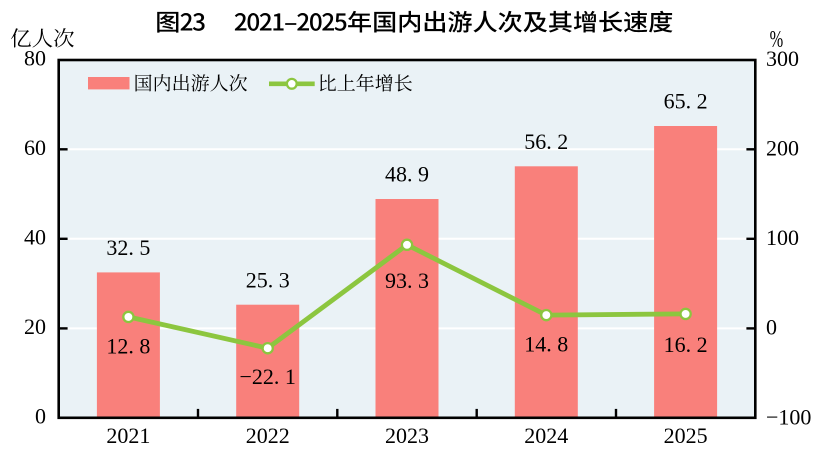 The height and width of the screenshot is (459, 820). What do you see at coordinates (128, 247) in the screenshot?
I see `svg-text: 32. 5` at bounding box center [128, 247].